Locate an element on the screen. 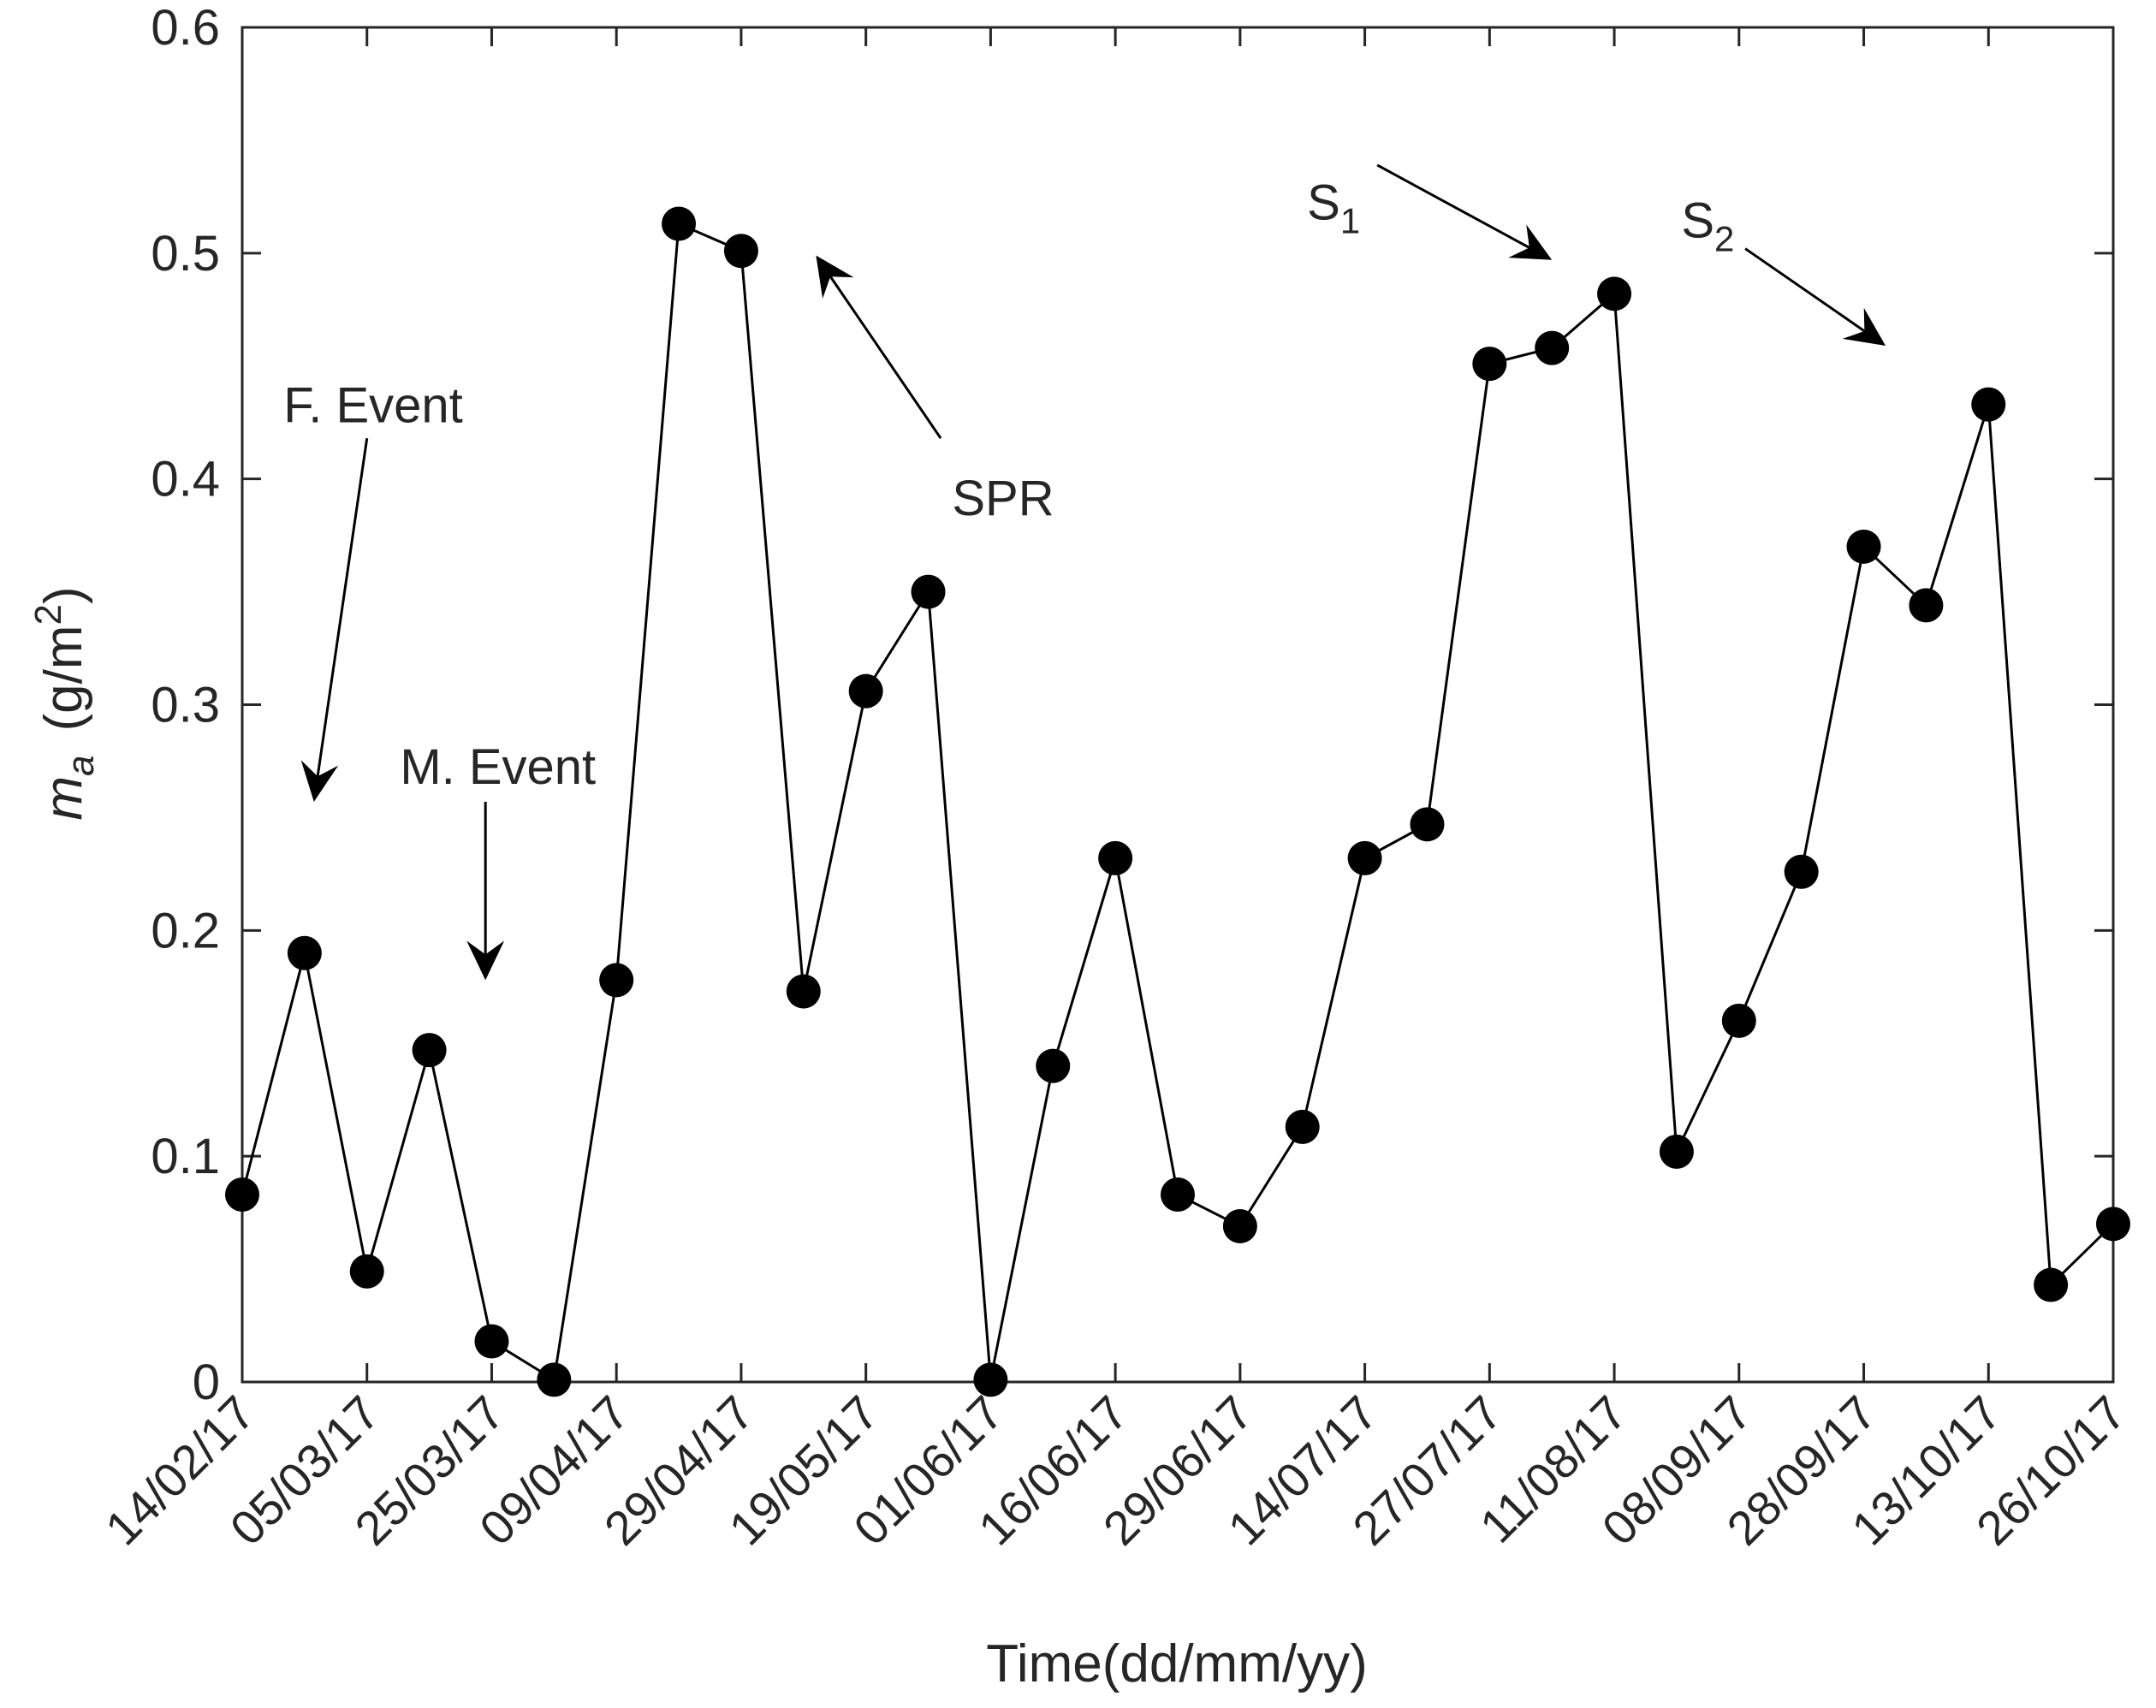  y-tick-label: 0.2 is located at coordinates (185, 930).